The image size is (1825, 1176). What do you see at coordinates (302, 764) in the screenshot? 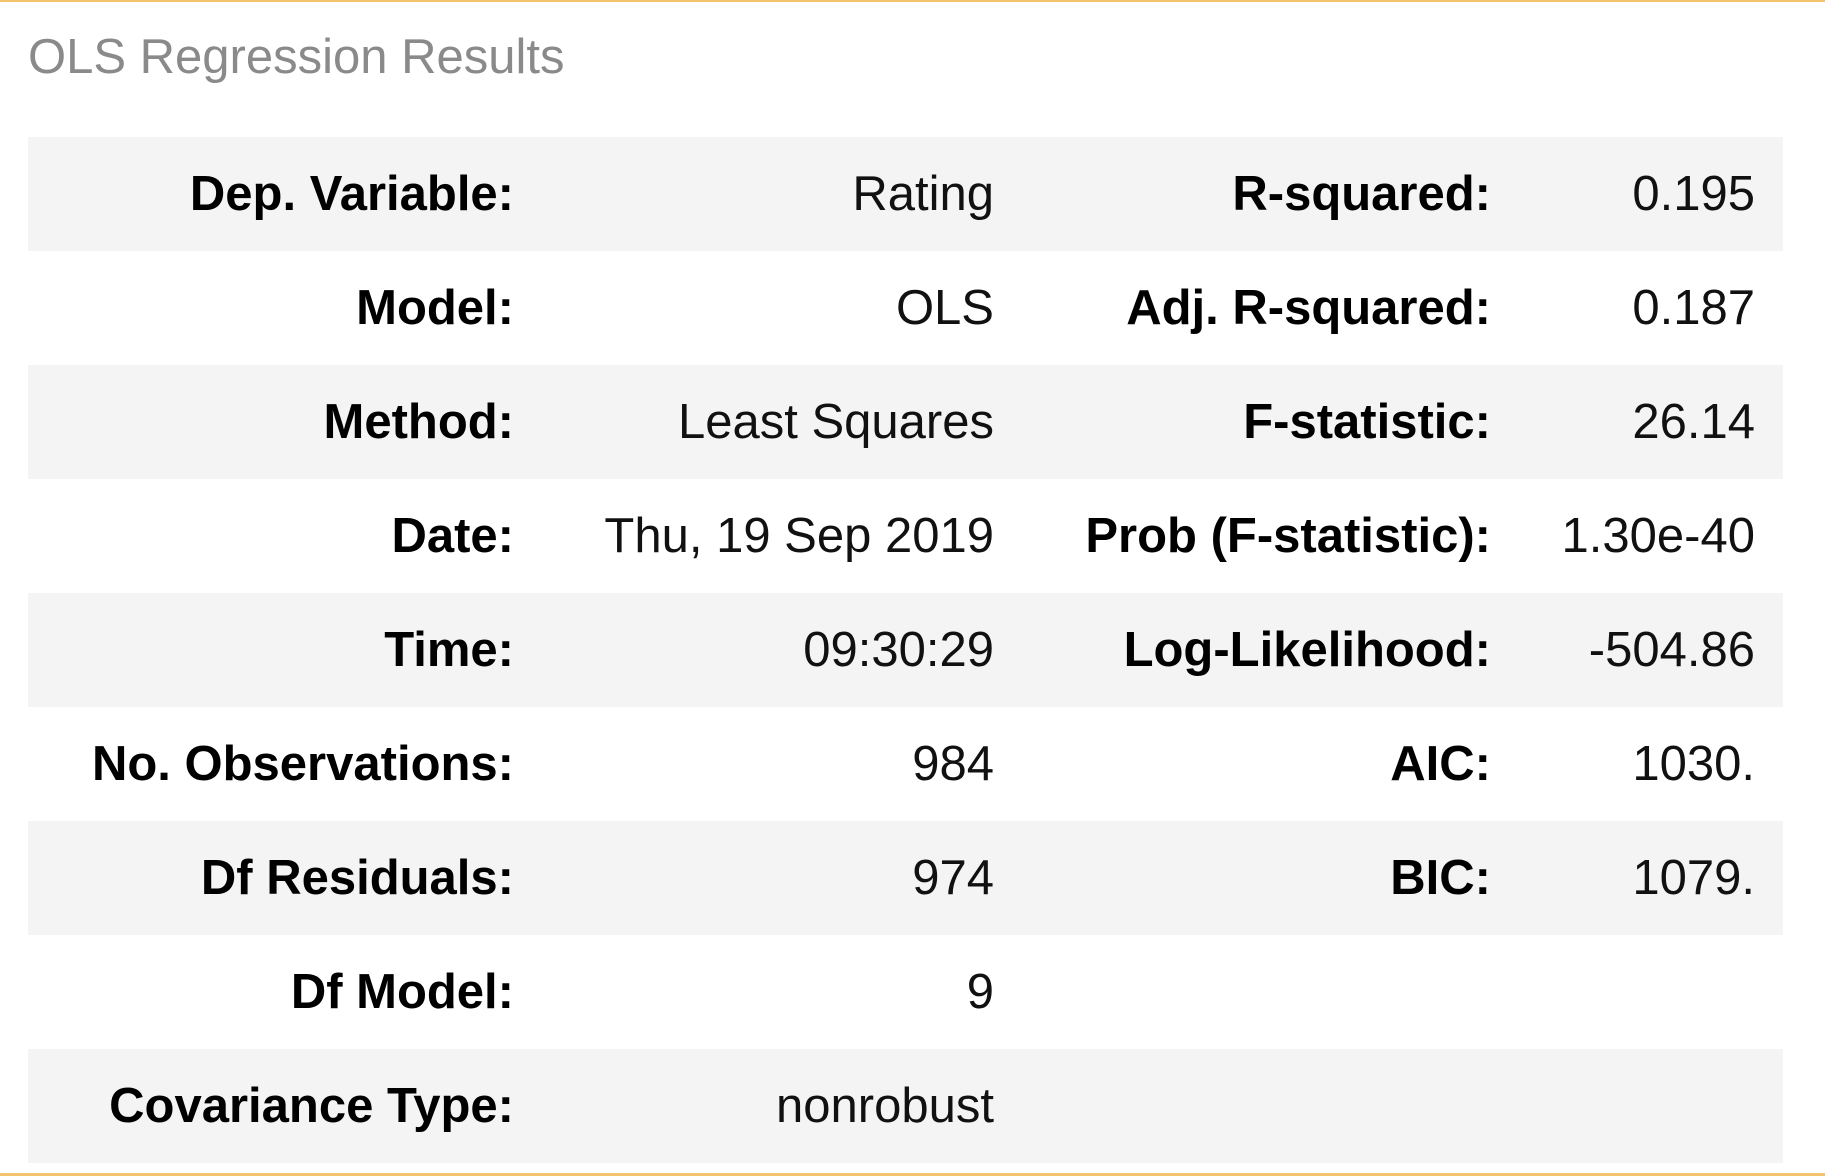
I see `stat-label: No. Observations:` at bounding box center [302, 764].